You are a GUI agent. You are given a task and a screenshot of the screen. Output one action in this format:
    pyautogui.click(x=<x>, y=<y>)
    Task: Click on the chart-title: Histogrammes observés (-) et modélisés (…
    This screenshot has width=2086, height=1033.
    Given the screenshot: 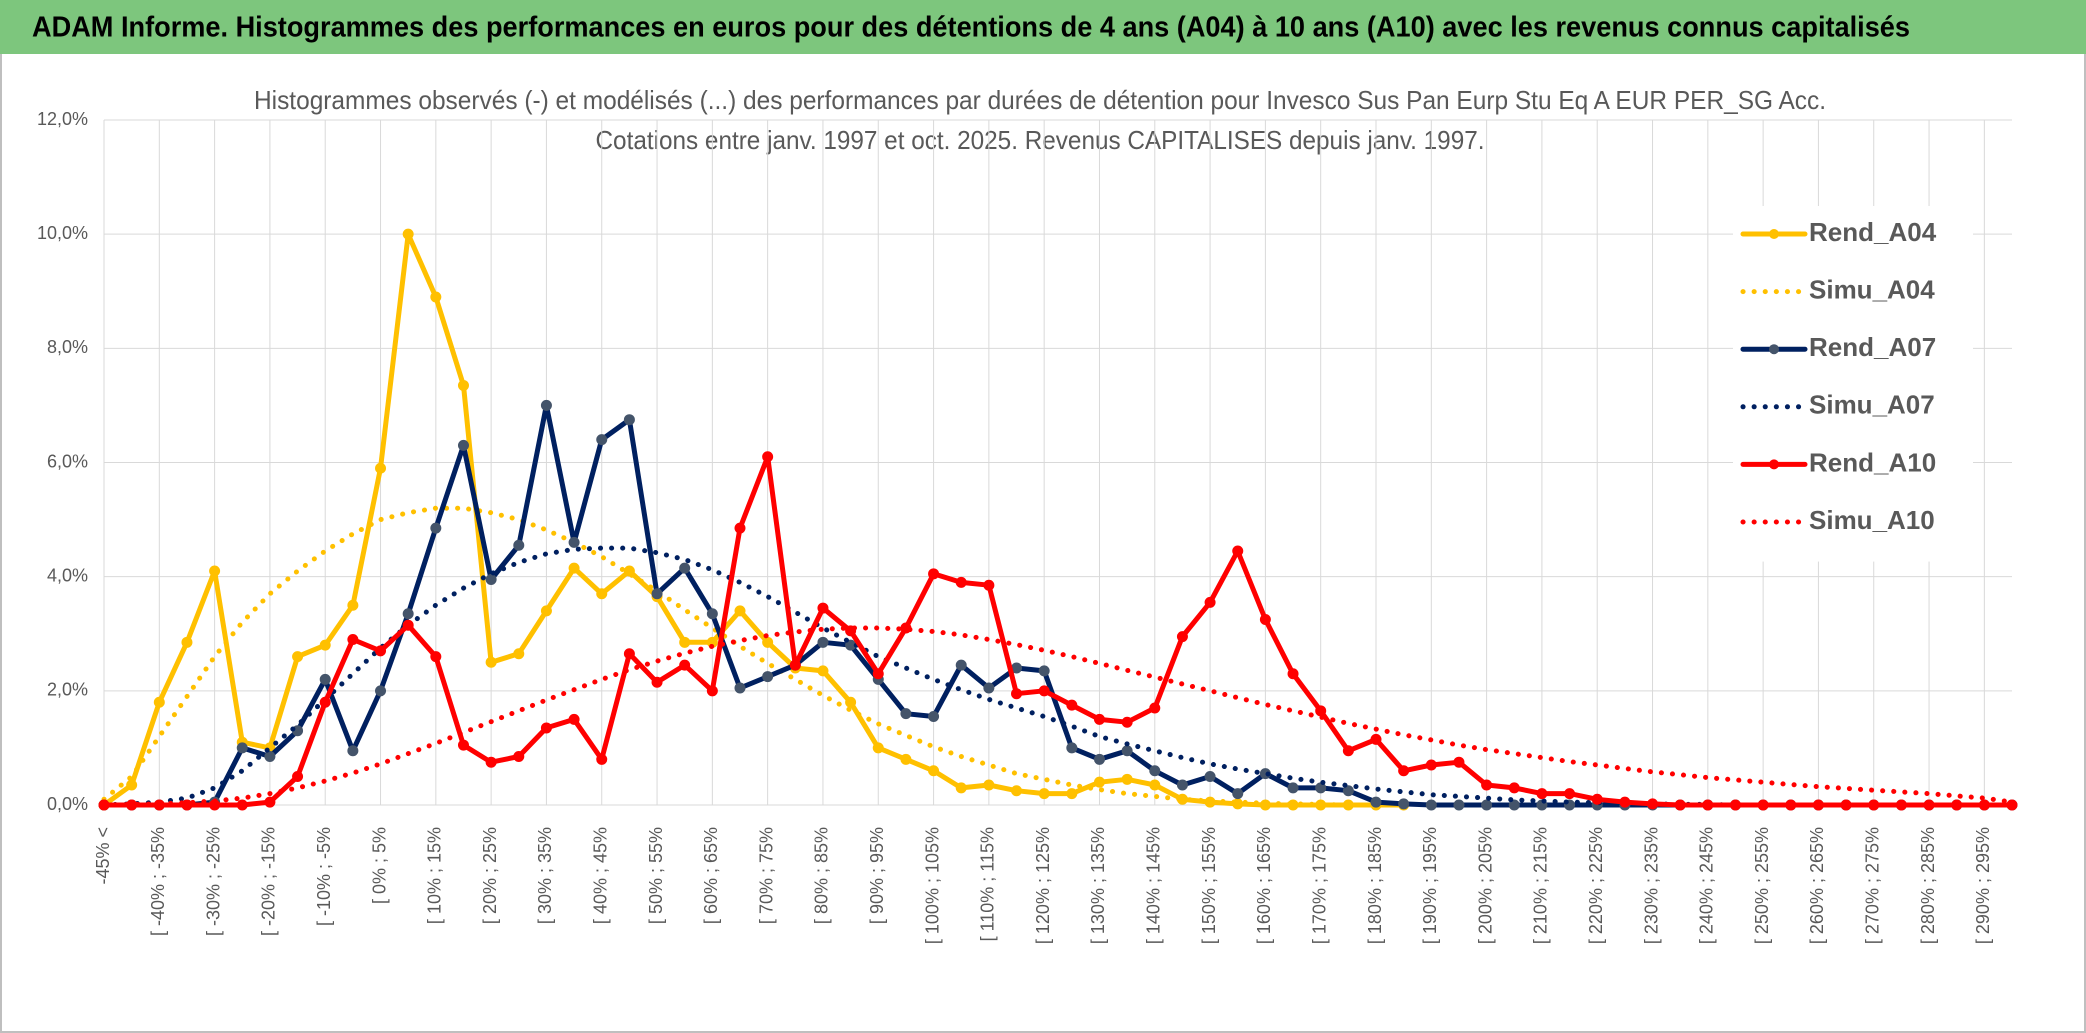 What is the action you would take?
    pyautogui.click(x=1040, y=100)
    